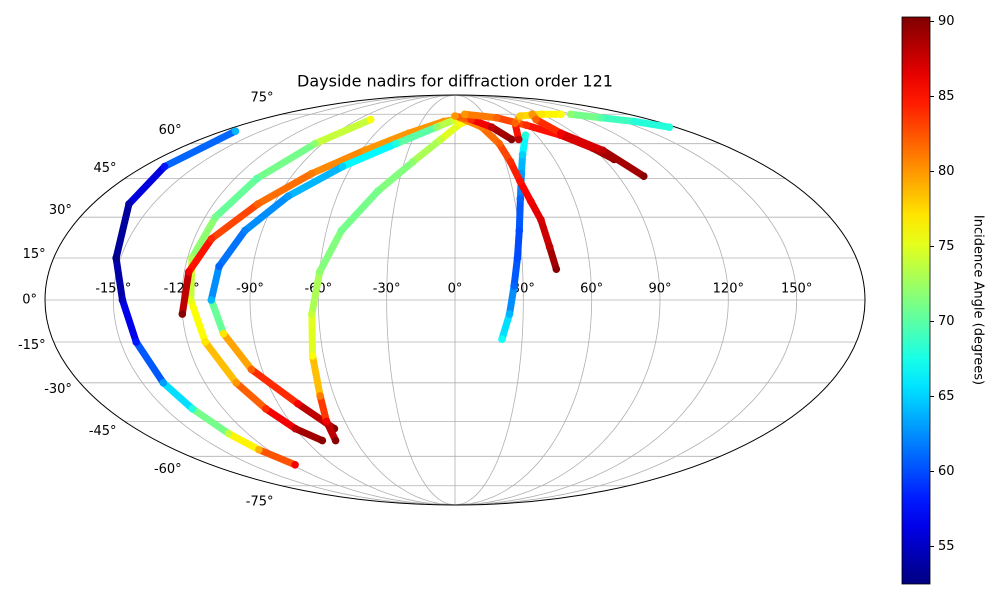 The height and width of the screenshot is (604, 1000). What do you see at coordinates (728, 289) in the screenshot?
I see `x-tick-label: 120°` at bounding box center [728, 289].